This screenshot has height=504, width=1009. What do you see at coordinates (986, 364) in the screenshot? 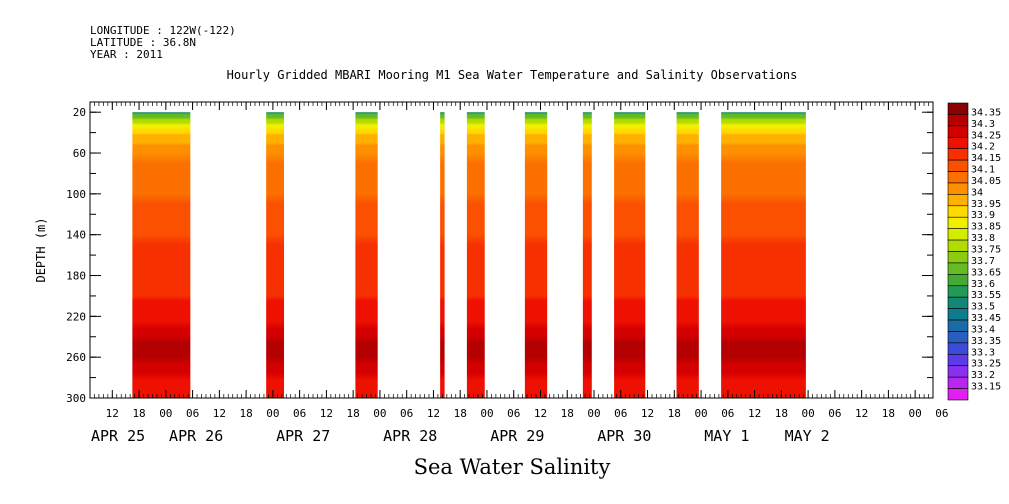
I see `colorbar-label: 33.25` at bounding box center [986, 364].